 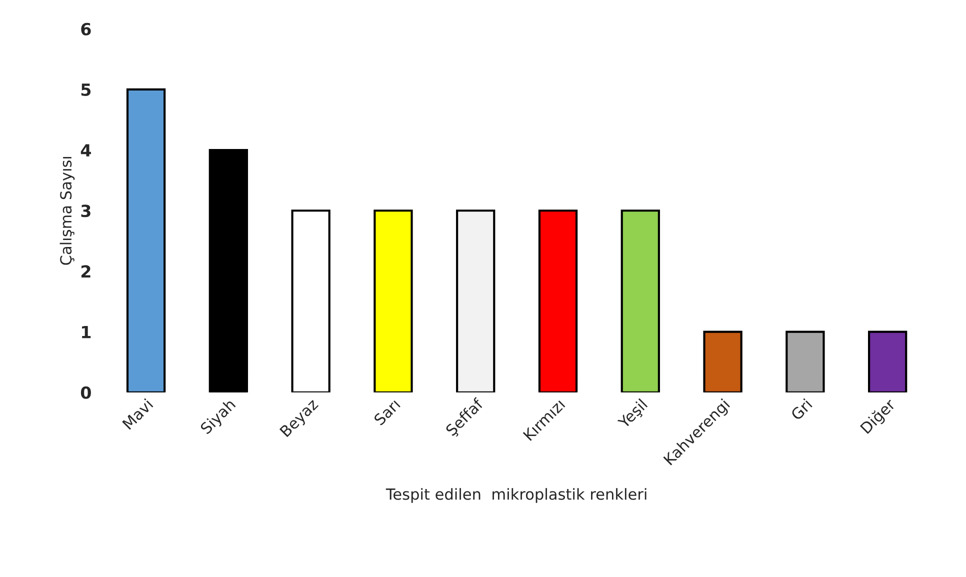 What do you see at coordinates (86, 90) in the screenshot?
I see `y-tick-label: 5` at bounding box center [86, 90].